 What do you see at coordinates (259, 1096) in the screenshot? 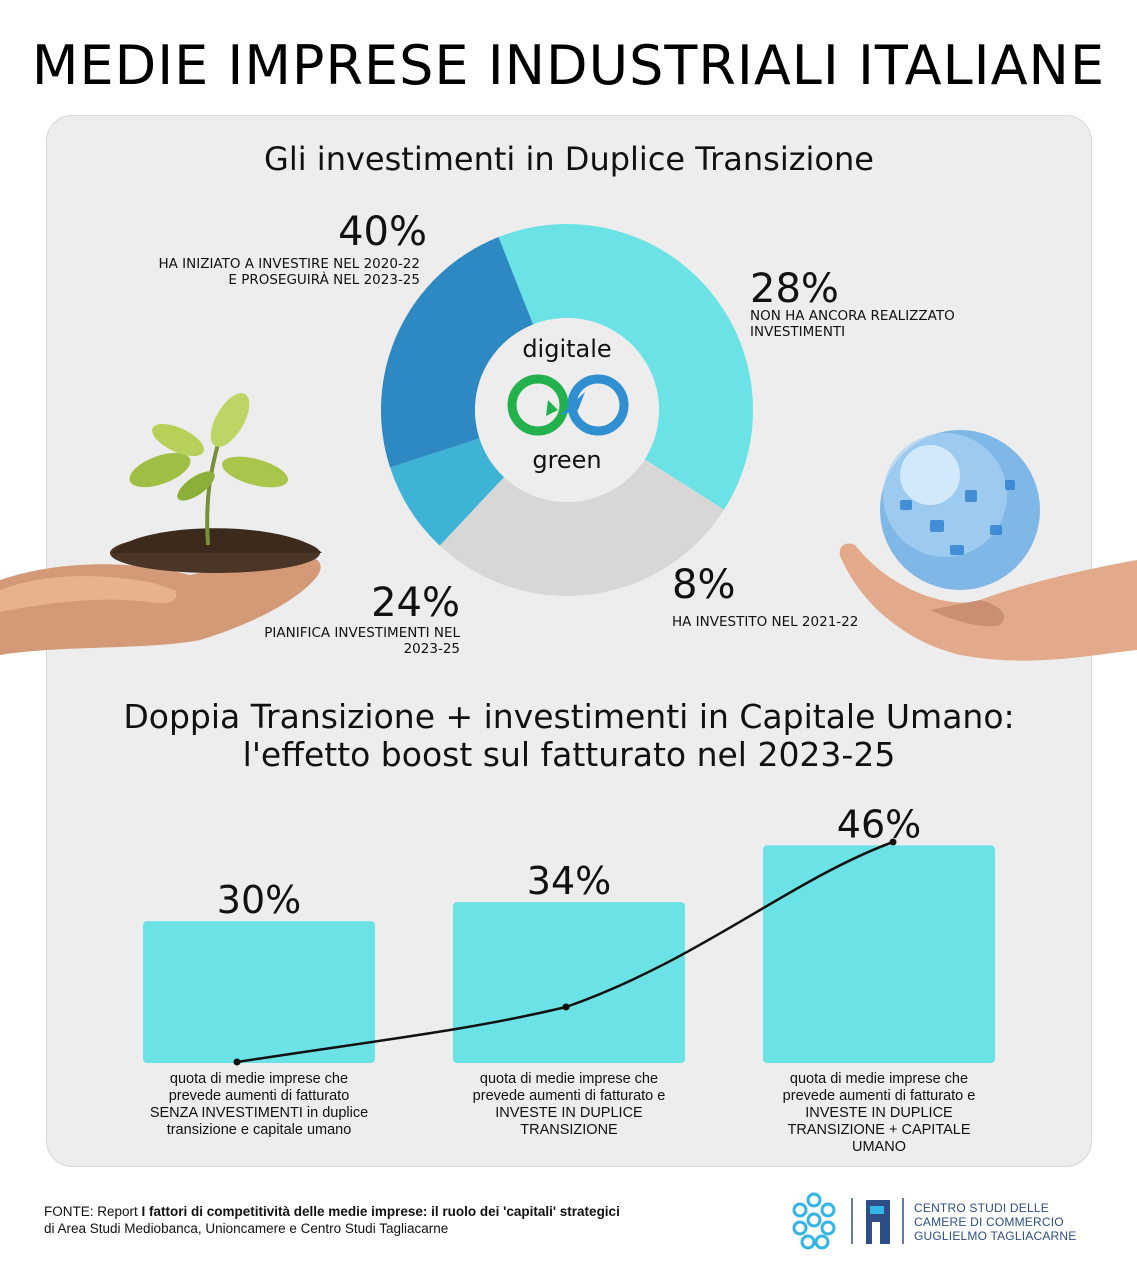
I see `bar-caption-1-line-2: prevede aumenti di fatturato` at bounding box center [259, 1096].